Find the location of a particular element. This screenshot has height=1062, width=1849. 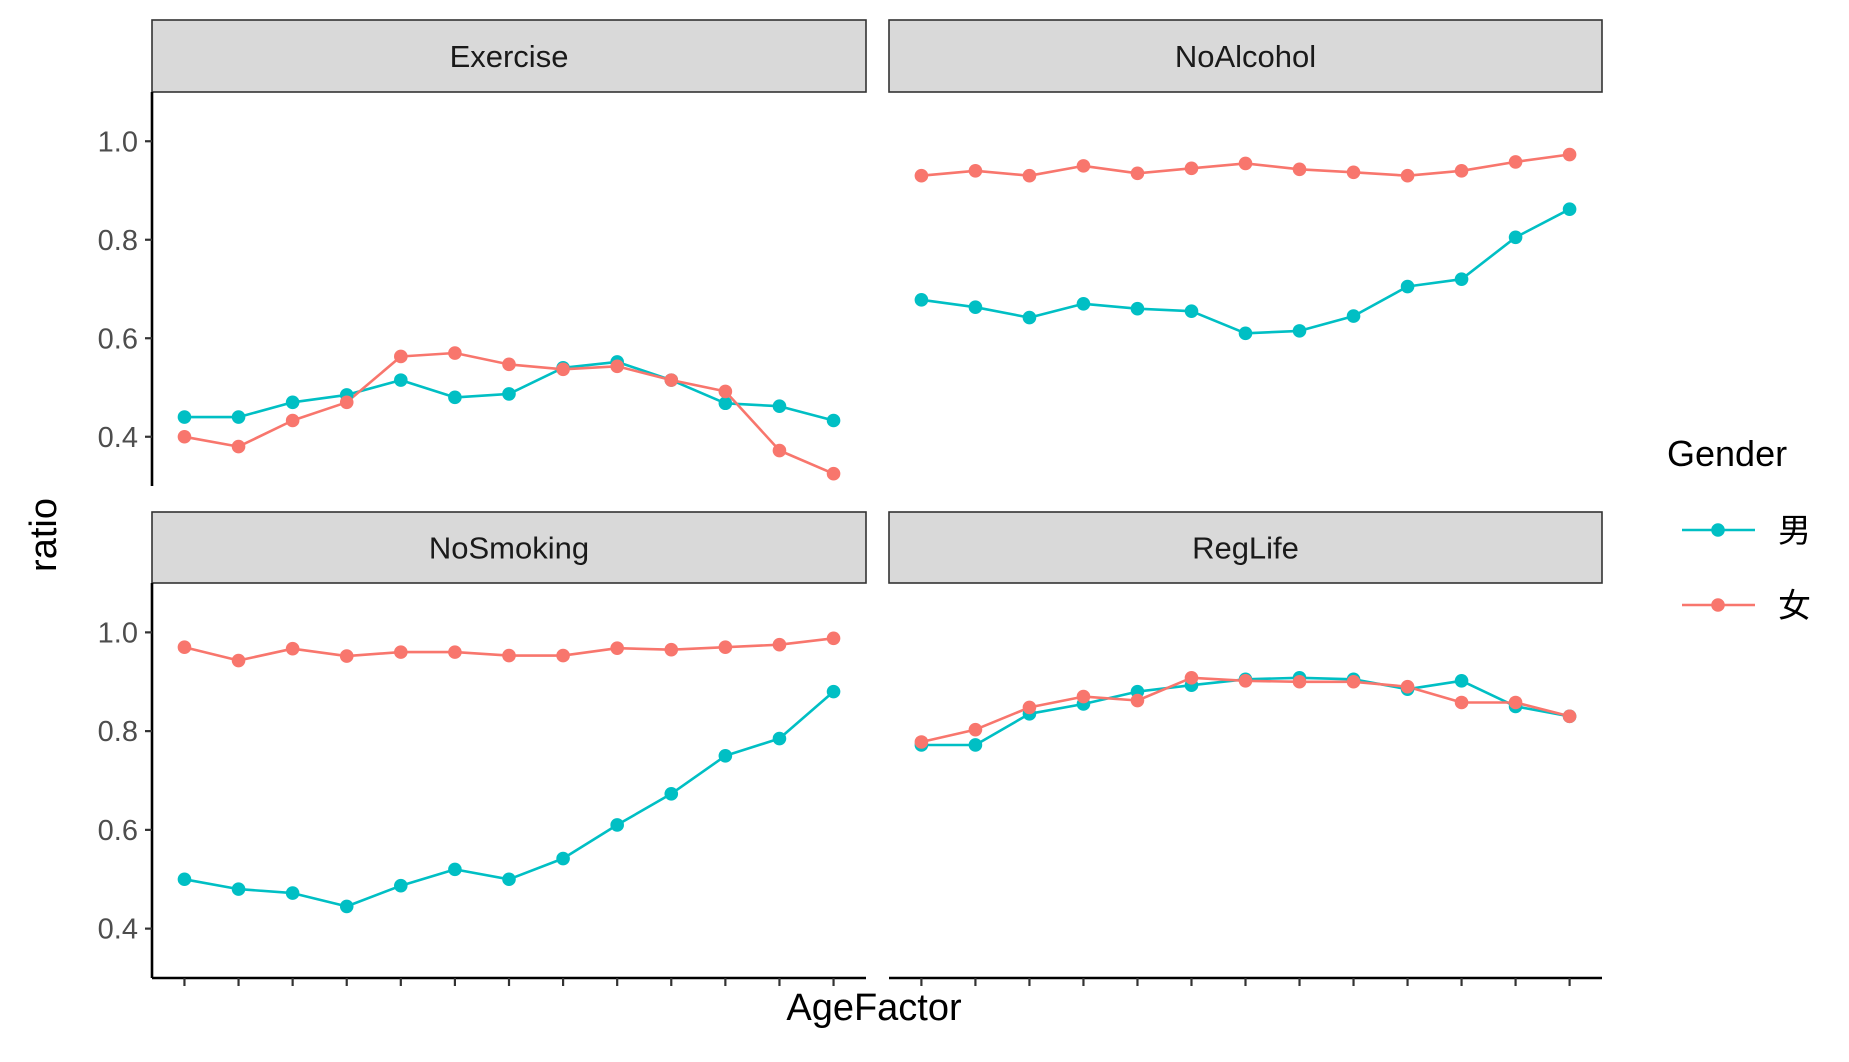

legend-entry-0: 男 is located at coordinates (1746, 530).